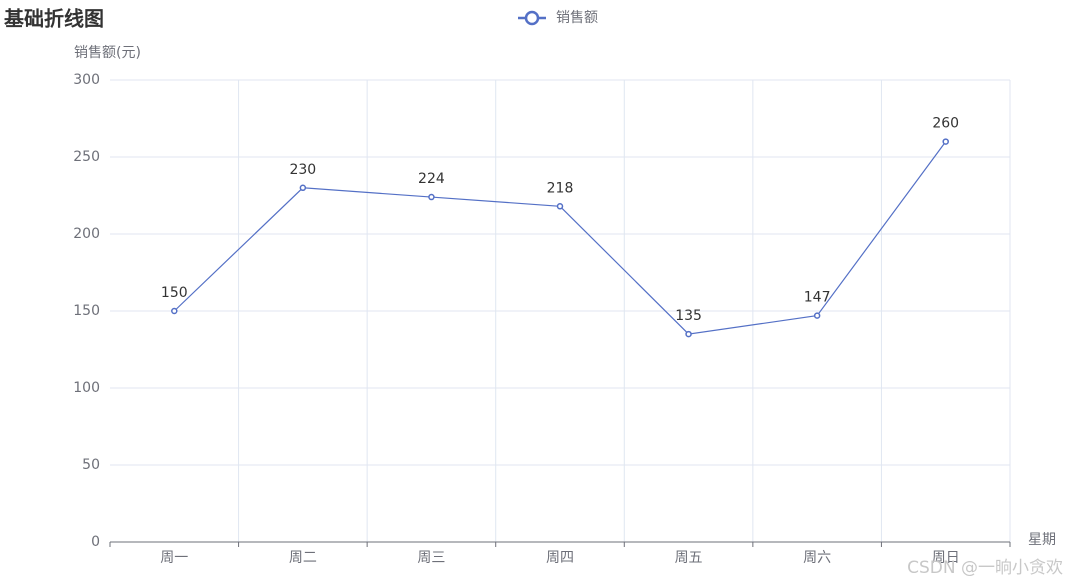 The height and width of the screenshot is (585, 1067). What do you see at coordinates (54, 19) in the screenshot?
I see `chart-title: 基础折线图` at bounding box center [54, 19].